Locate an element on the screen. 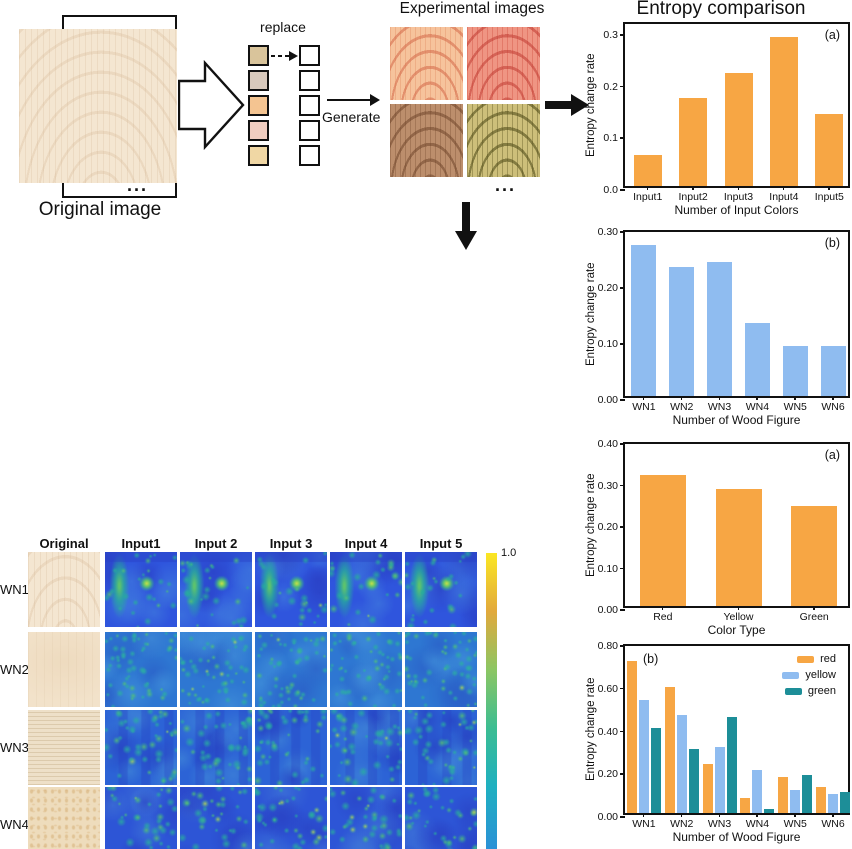  thick-down-arrow is located at coordinates (466, 226).